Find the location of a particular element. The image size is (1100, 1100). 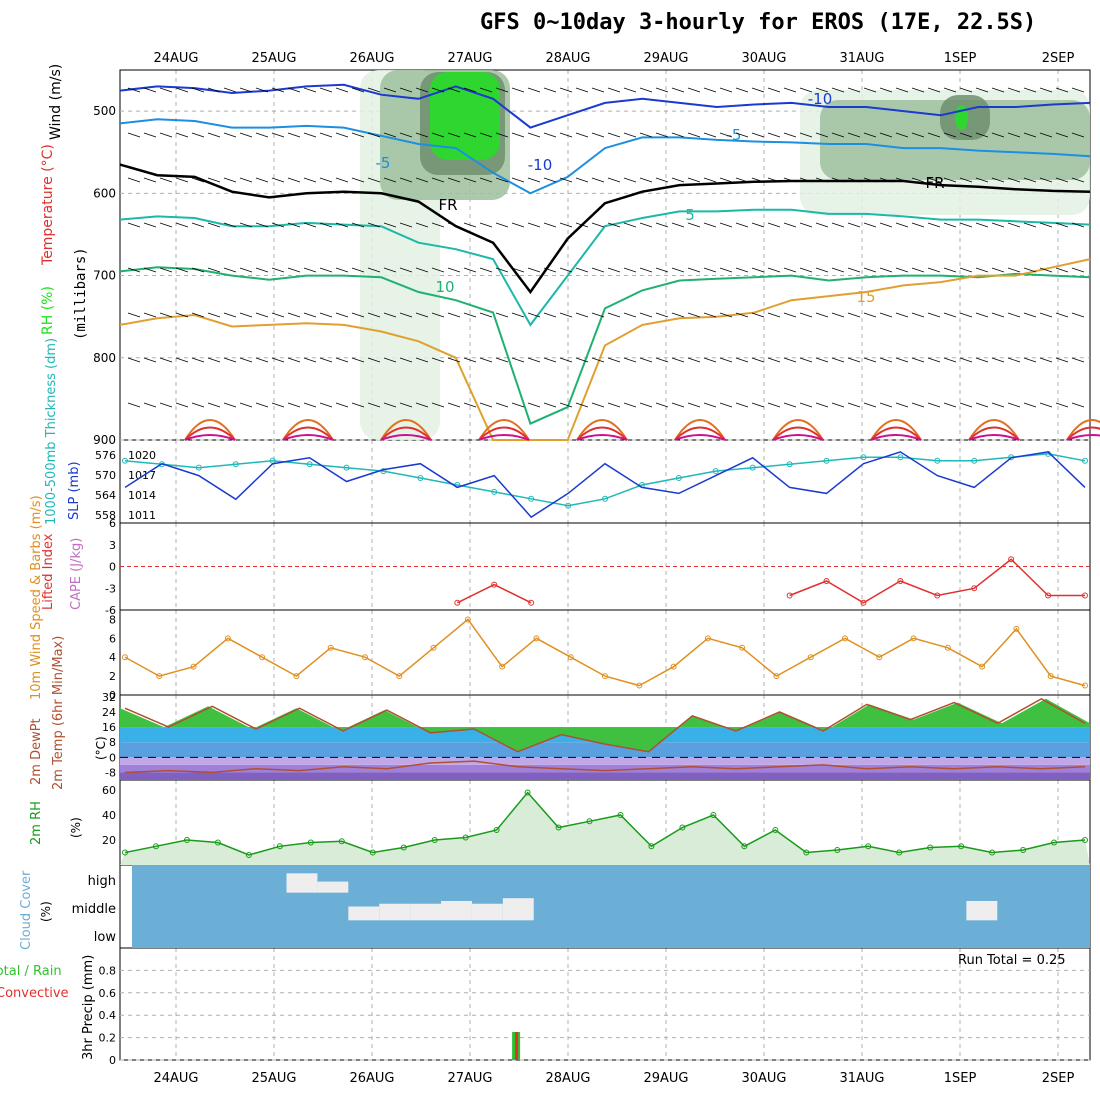

cloud-cell-high is located at coordinates (333, 887).